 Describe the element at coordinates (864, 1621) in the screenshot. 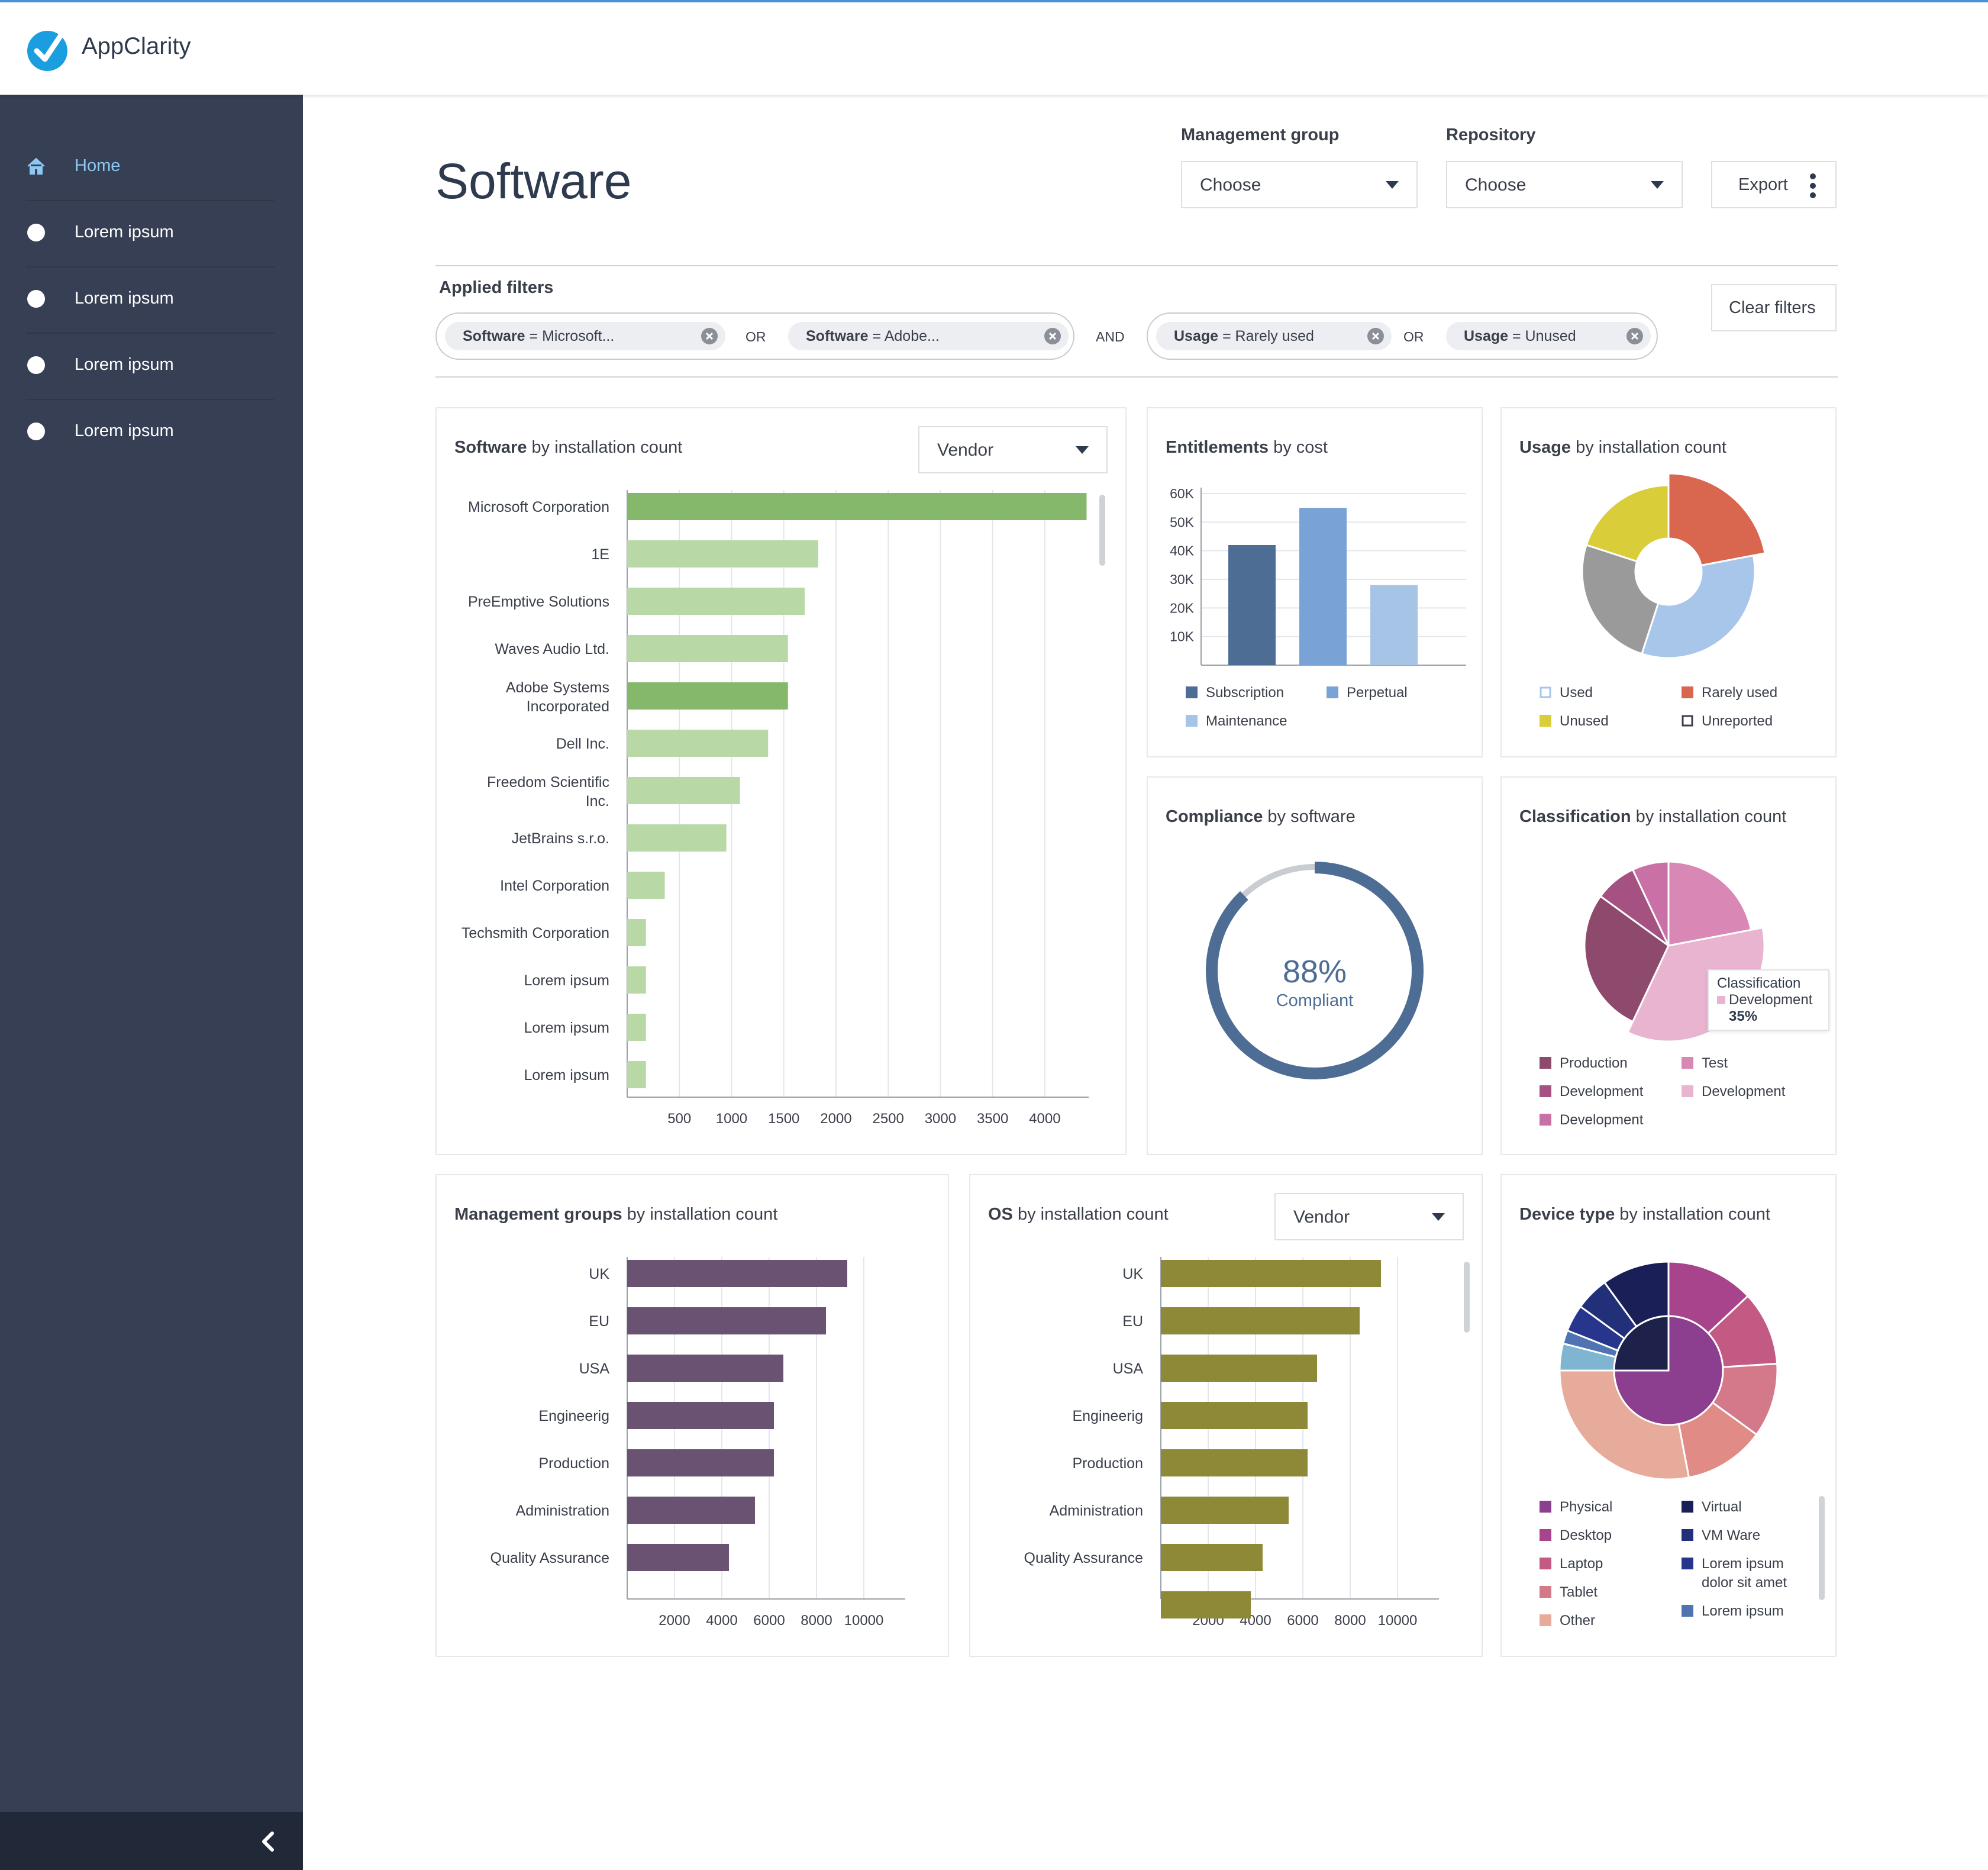

I see `x-tick-label: 10000` at that location.